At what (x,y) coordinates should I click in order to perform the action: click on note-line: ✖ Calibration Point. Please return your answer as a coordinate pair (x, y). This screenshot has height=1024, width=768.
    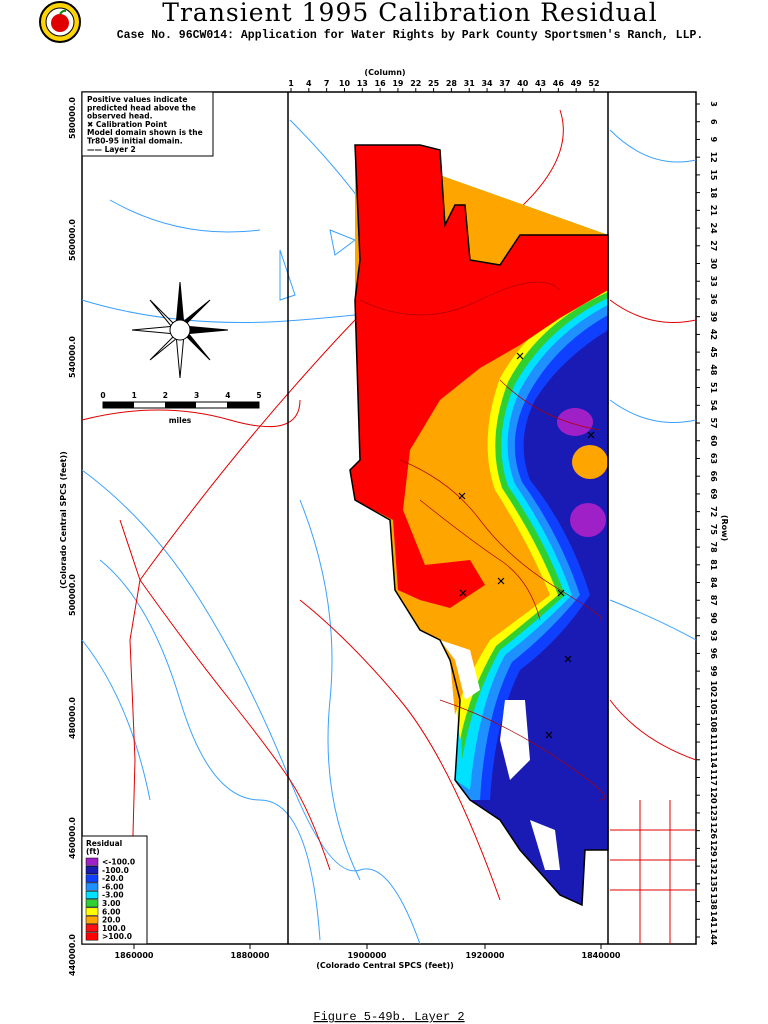
    Looking at the image, I should click on (127, 124).